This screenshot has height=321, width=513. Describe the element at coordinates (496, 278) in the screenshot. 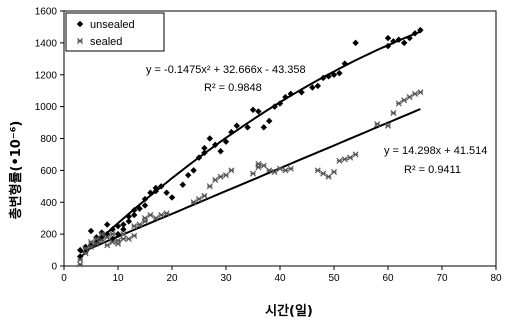

I see `x-tick-label: 80` at that location.